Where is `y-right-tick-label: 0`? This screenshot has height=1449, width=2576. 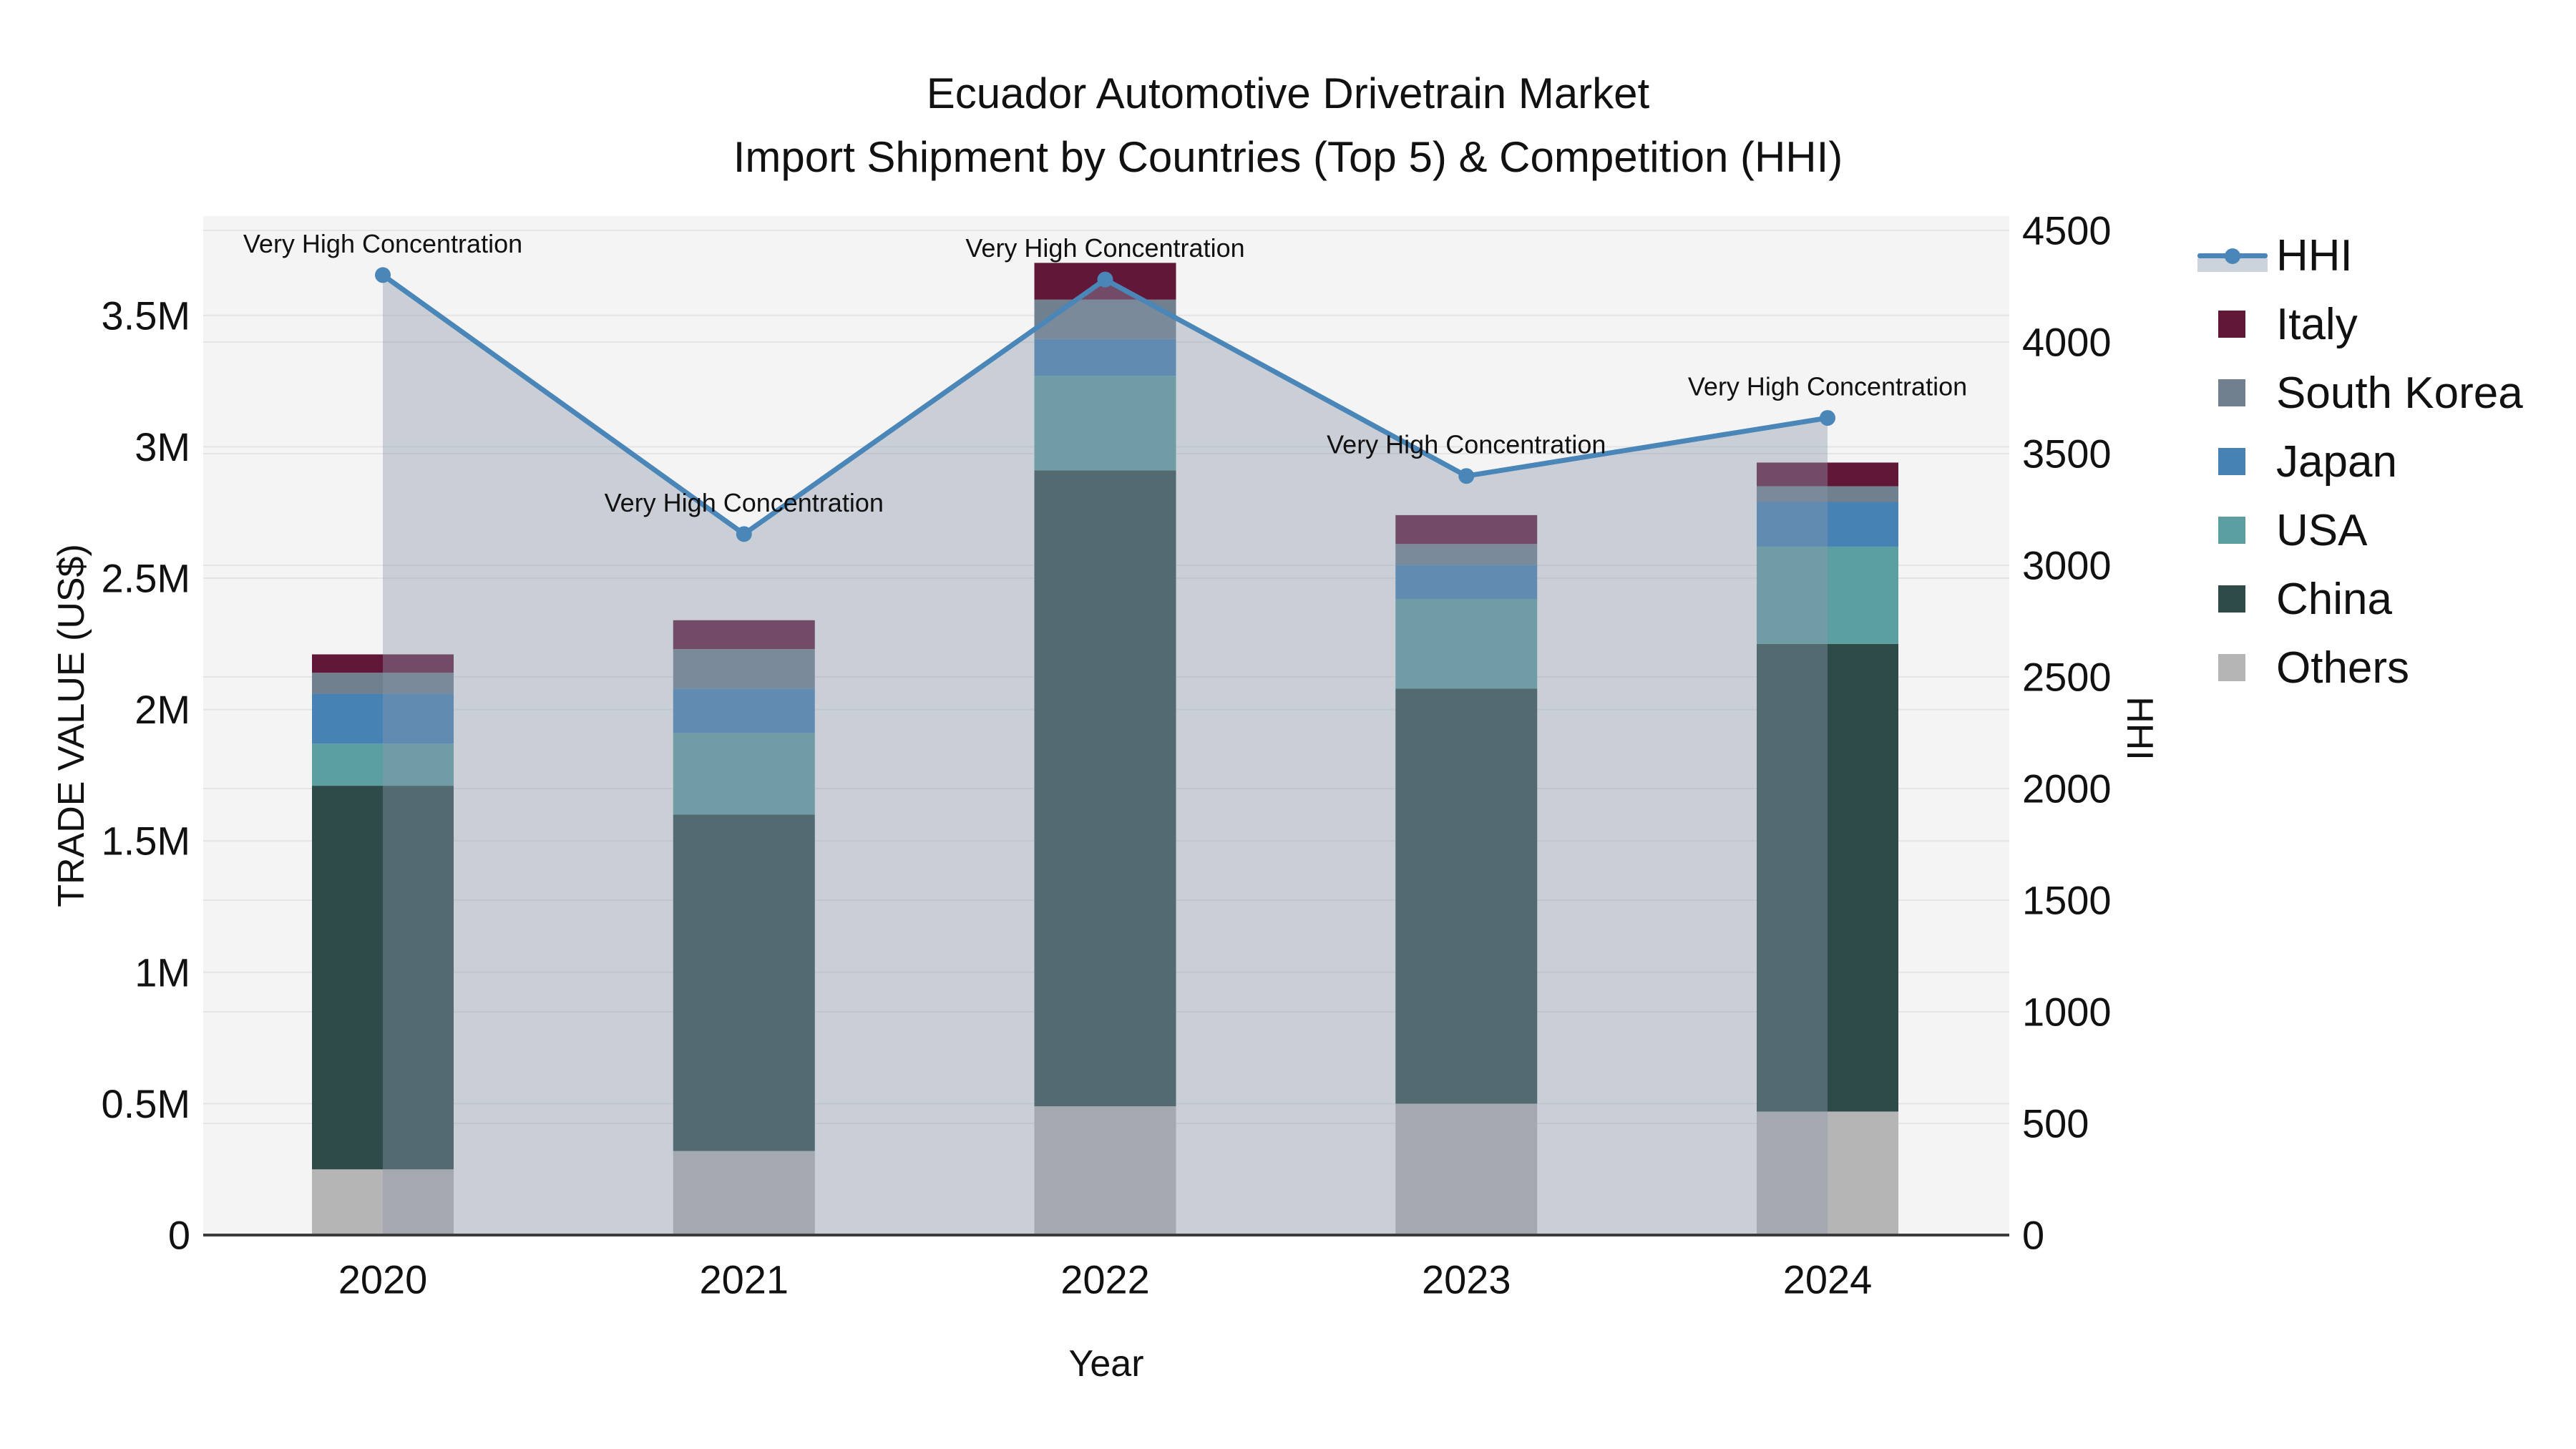 y-right-tick-label: 0 is located at coordinates (2033, 1235).